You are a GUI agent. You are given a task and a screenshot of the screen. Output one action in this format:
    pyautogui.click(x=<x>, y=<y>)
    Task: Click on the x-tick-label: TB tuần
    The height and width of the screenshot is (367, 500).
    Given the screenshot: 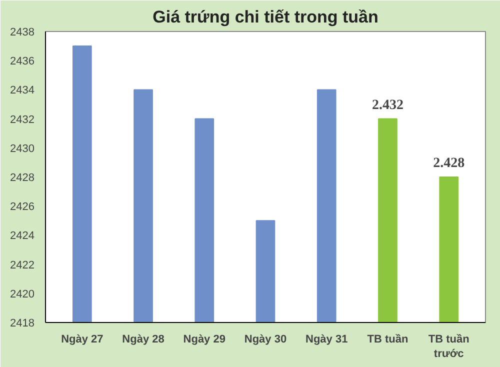 What is the action you would take?
    pyautogui.click(x=387, y=340)
    